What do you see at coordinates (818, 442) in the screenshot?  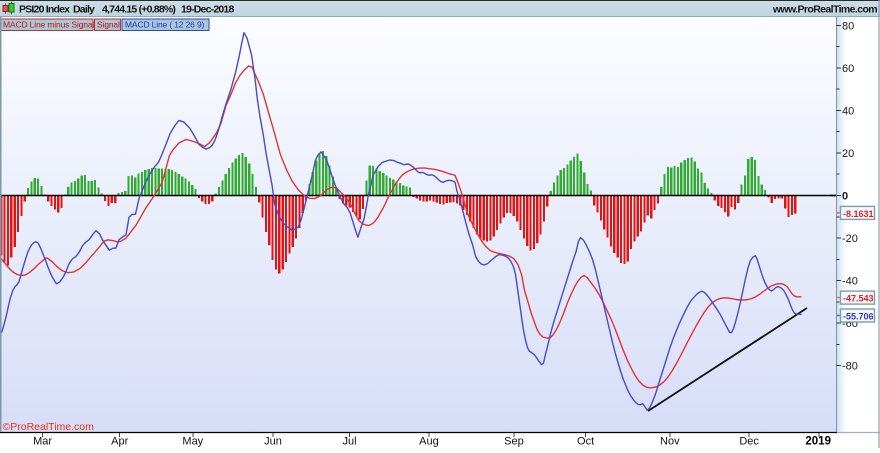 I see `svg-text: 2019` at bounding box center [818, 442].